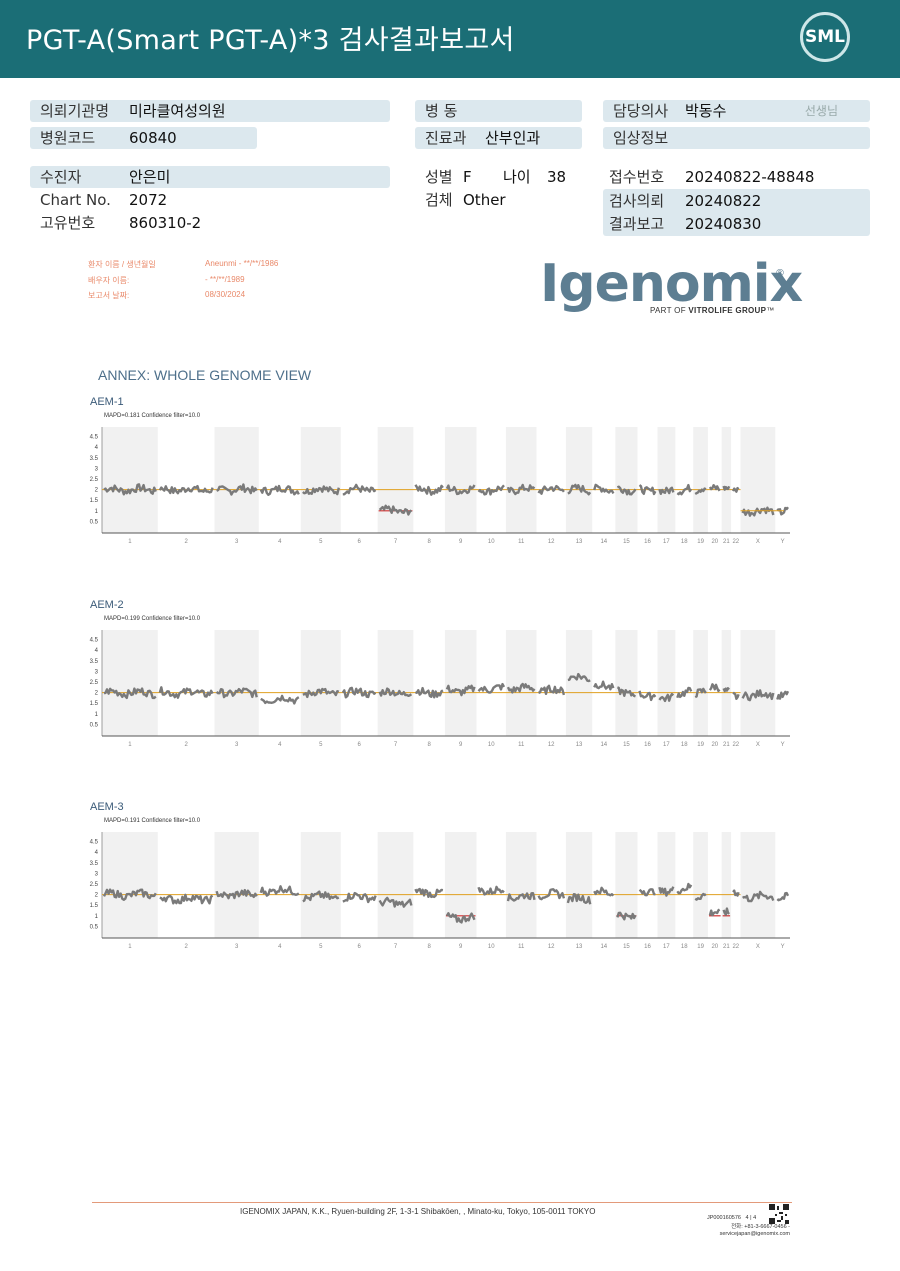 This screenshot has height=1271, width=900. I want to click on department-field: 진료과 산부인과, so click(498, 138).